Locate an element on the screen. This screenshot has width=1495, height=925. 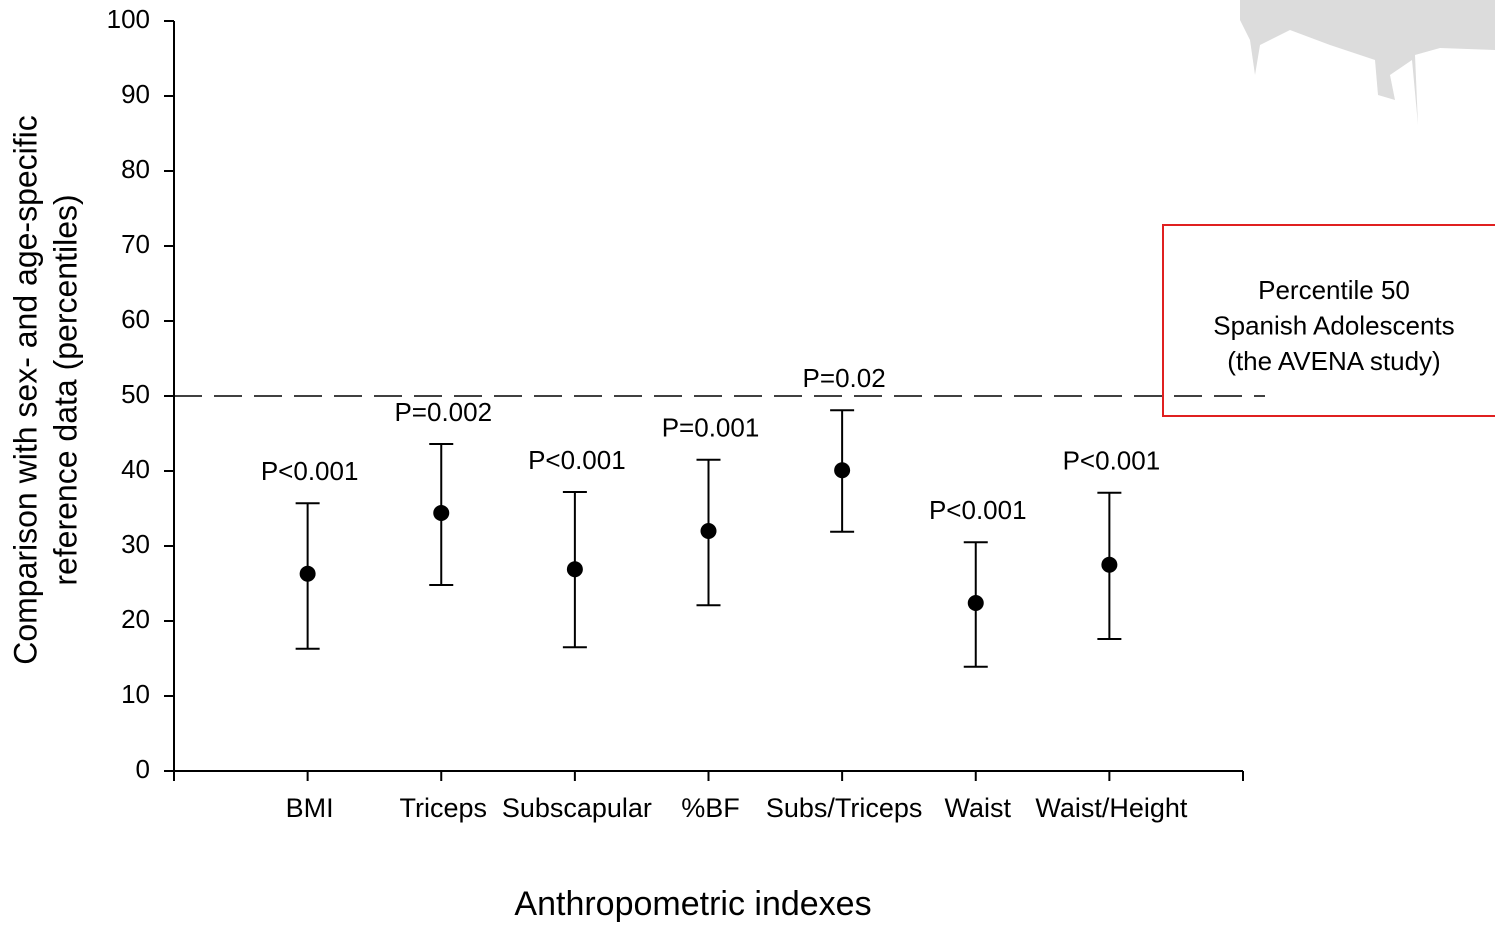
x-tick-label: Subs/Triceps is located at coordinates (844, 808).